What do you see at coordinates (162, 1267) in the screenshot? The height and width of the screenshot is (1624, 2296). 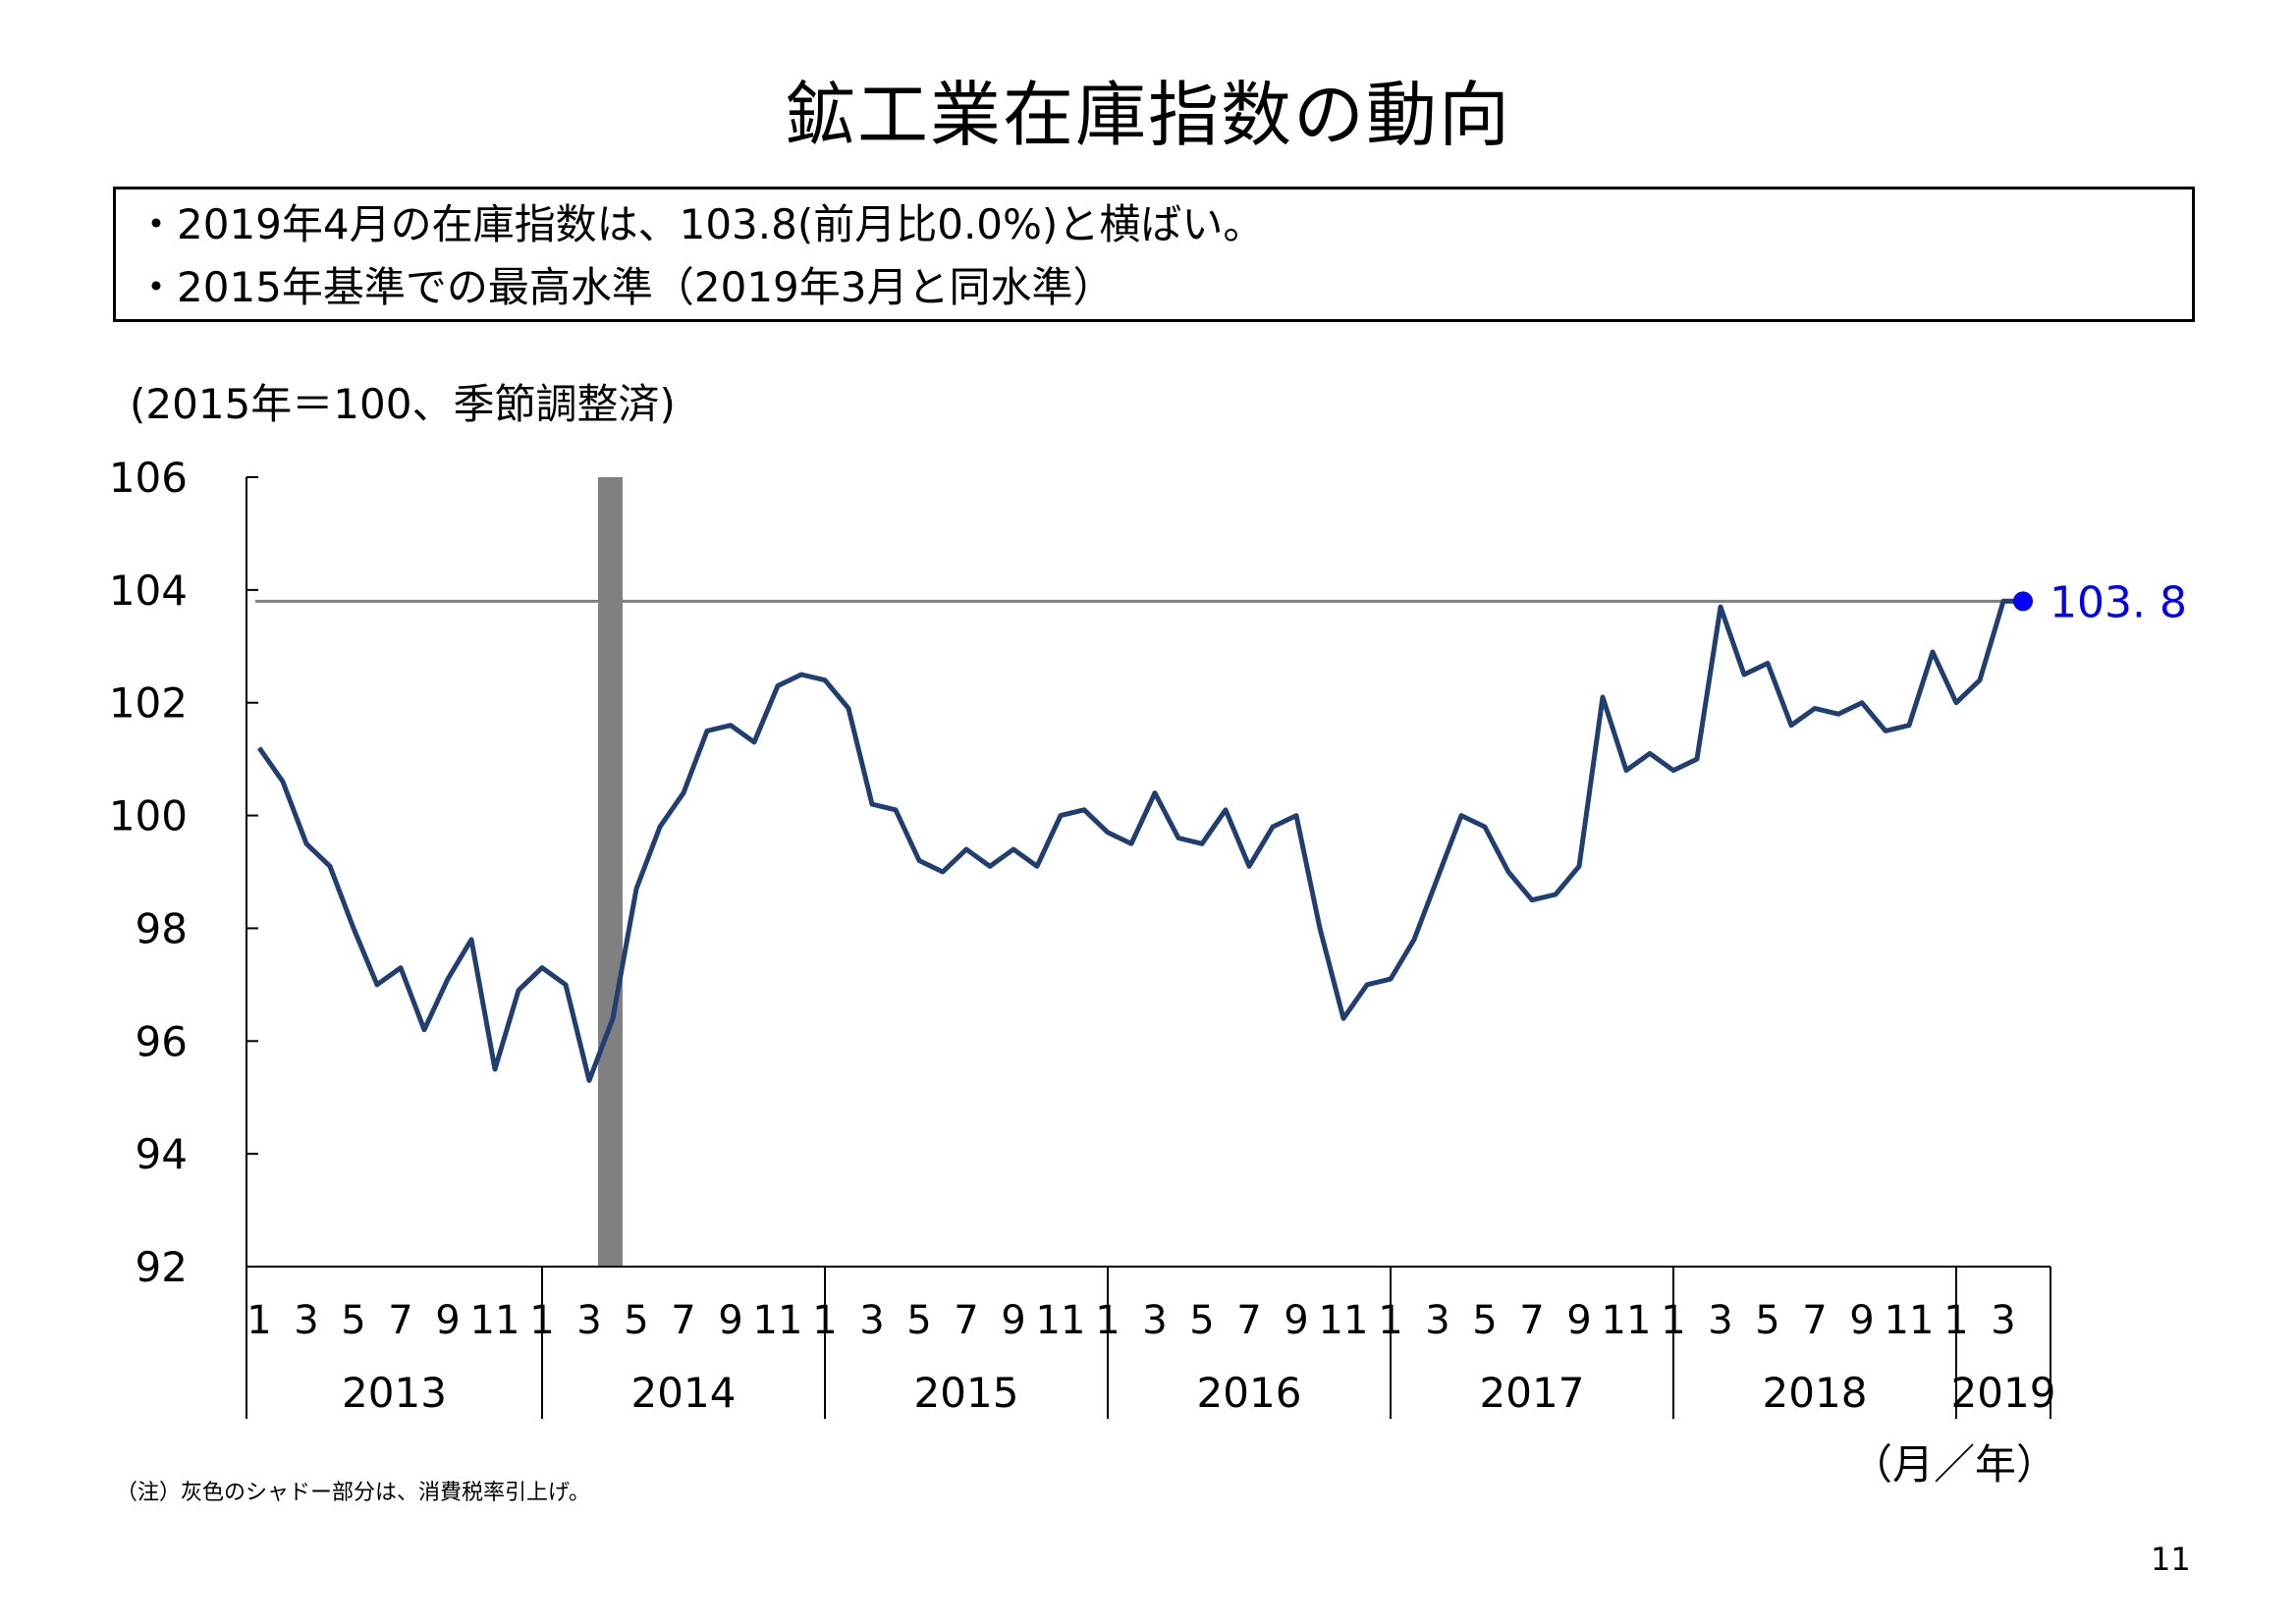 I see `y-tick-label: 92` at bounding box center [162, 1267].